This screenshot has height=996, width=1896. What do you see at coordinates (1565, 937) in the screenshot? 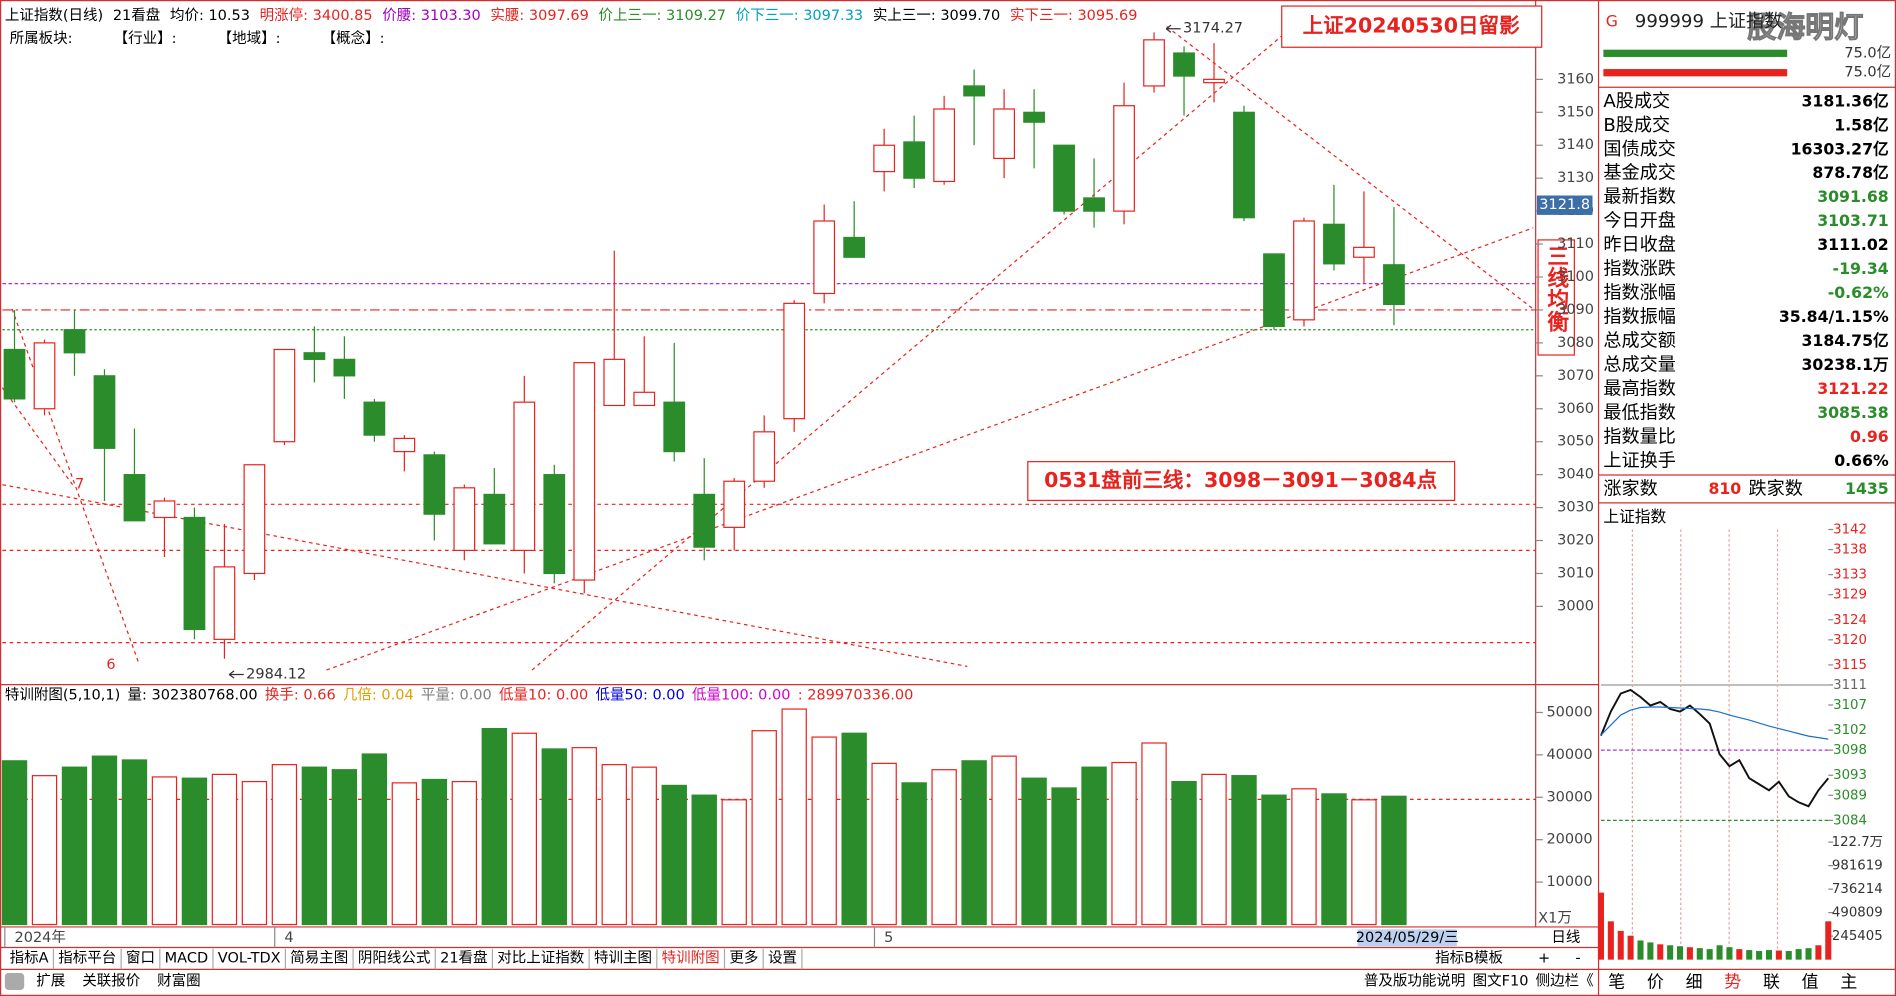
I see `period-label: 日线` at bounding box center [1565, 937].